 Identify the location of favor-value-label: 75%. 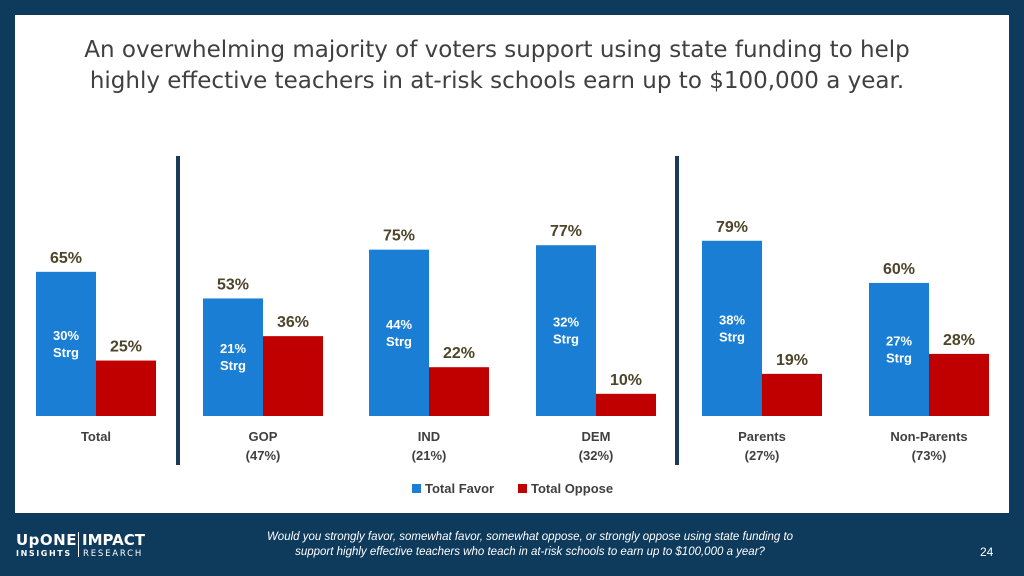
(399, 236).